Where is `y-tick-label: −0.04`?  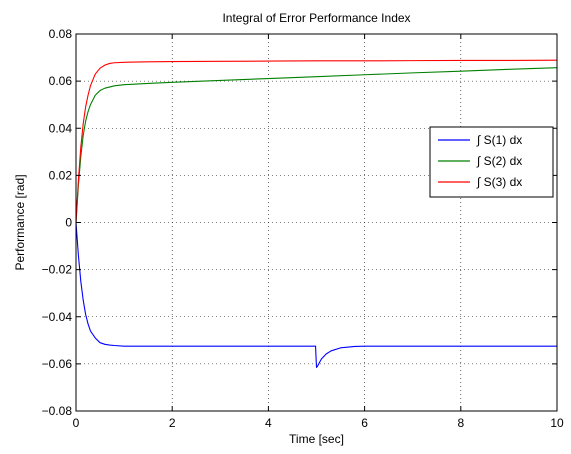 y-tick-label: −0.04 is located at coordinates (57, 317).